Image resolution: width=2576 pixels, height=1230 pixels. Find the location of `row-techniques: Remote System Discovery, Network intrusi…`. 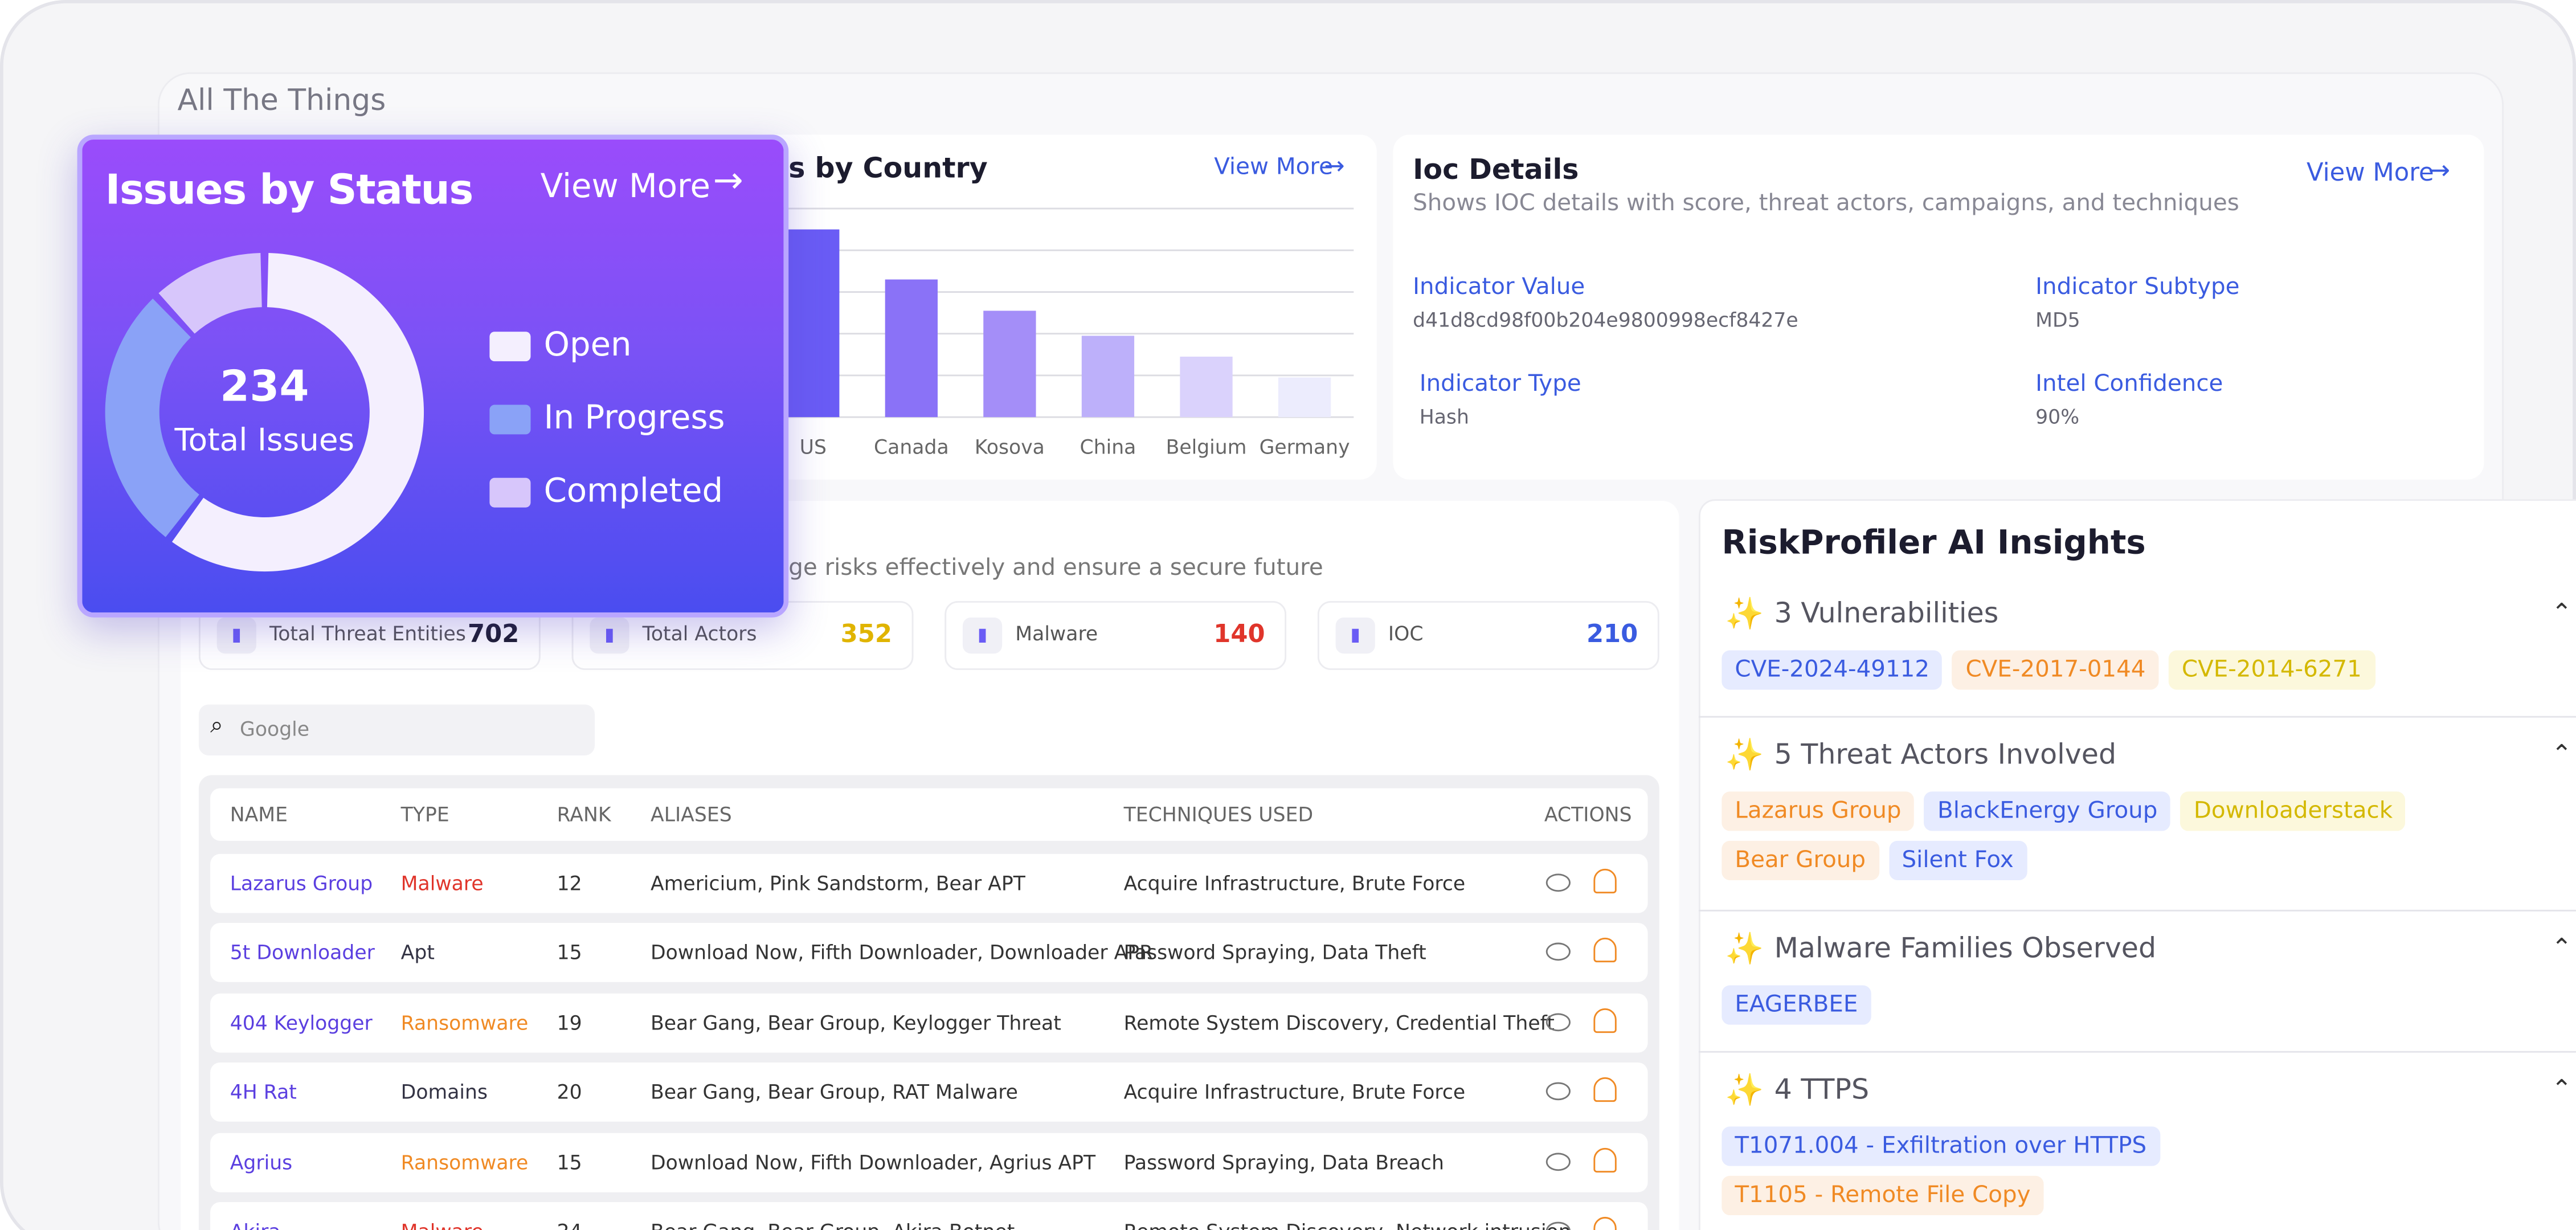

row-techniques: Remote System Discovery, Network intrusi… is located at coordinates (1348, 1225).